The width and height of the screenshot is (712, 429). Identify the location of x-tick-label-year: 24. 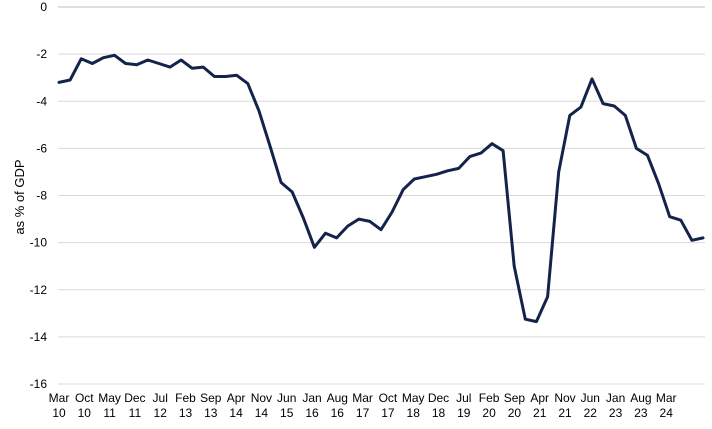
(667, 413).